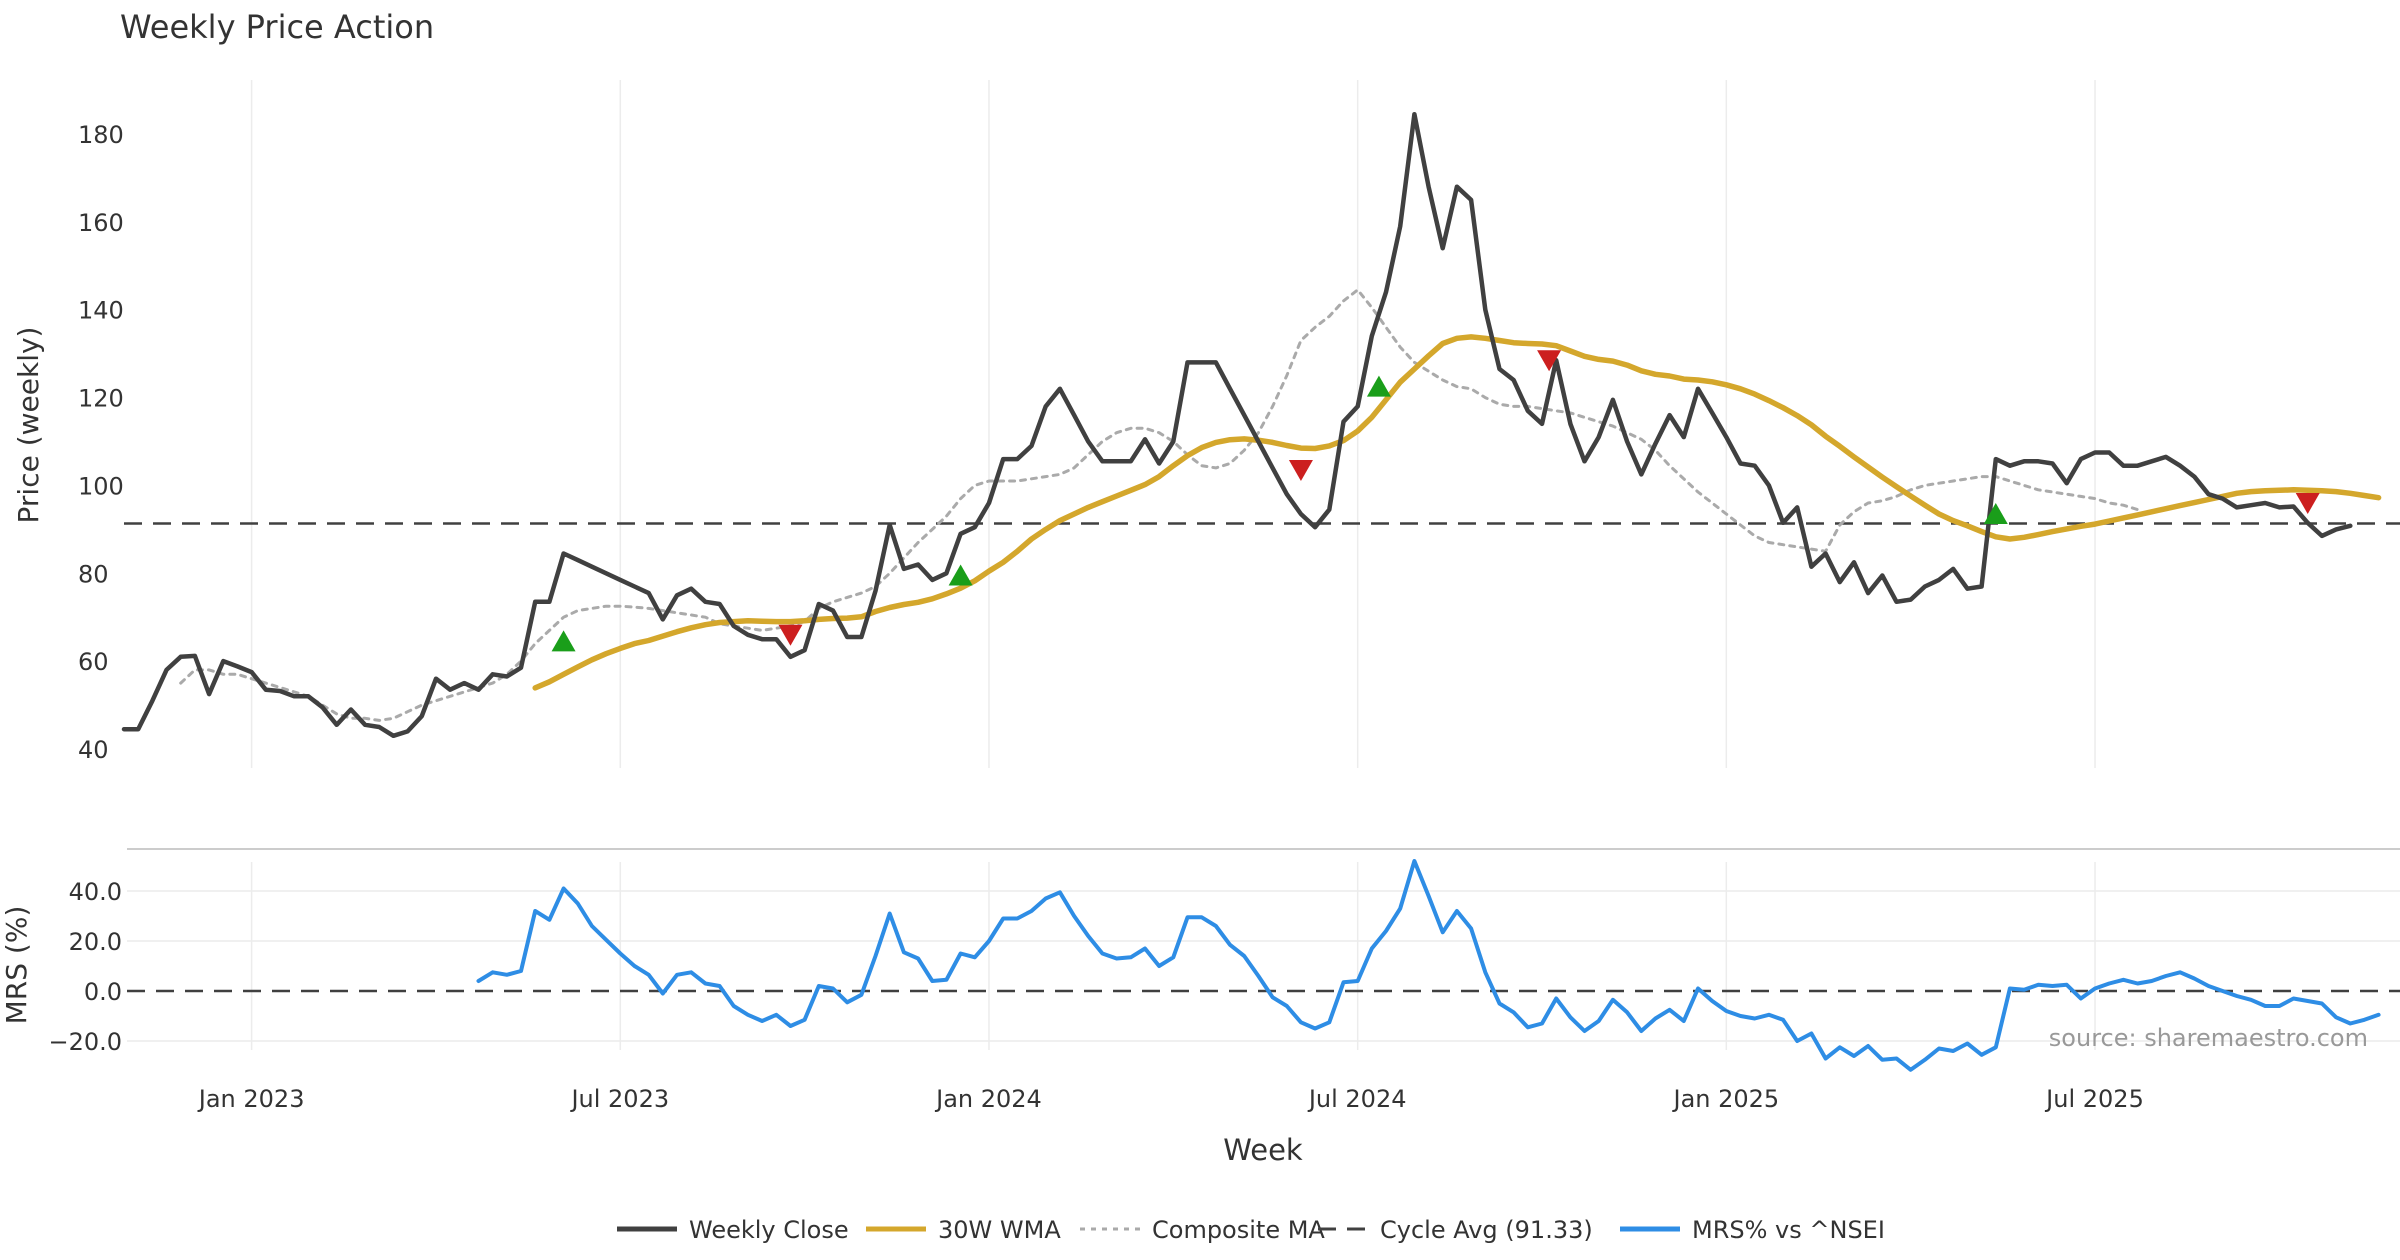 The height and width of the screenshot is (1260, 2400). I want to click on price-y-ticks: 40 60 80 100 120 140 160 180, so click(101, 442).